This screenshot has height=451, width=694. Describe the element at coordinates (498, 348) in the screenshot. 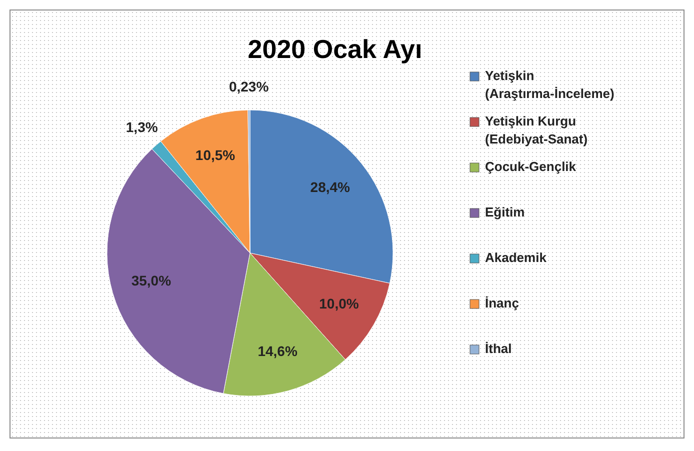

I see `legend-label: İthal` at that location.